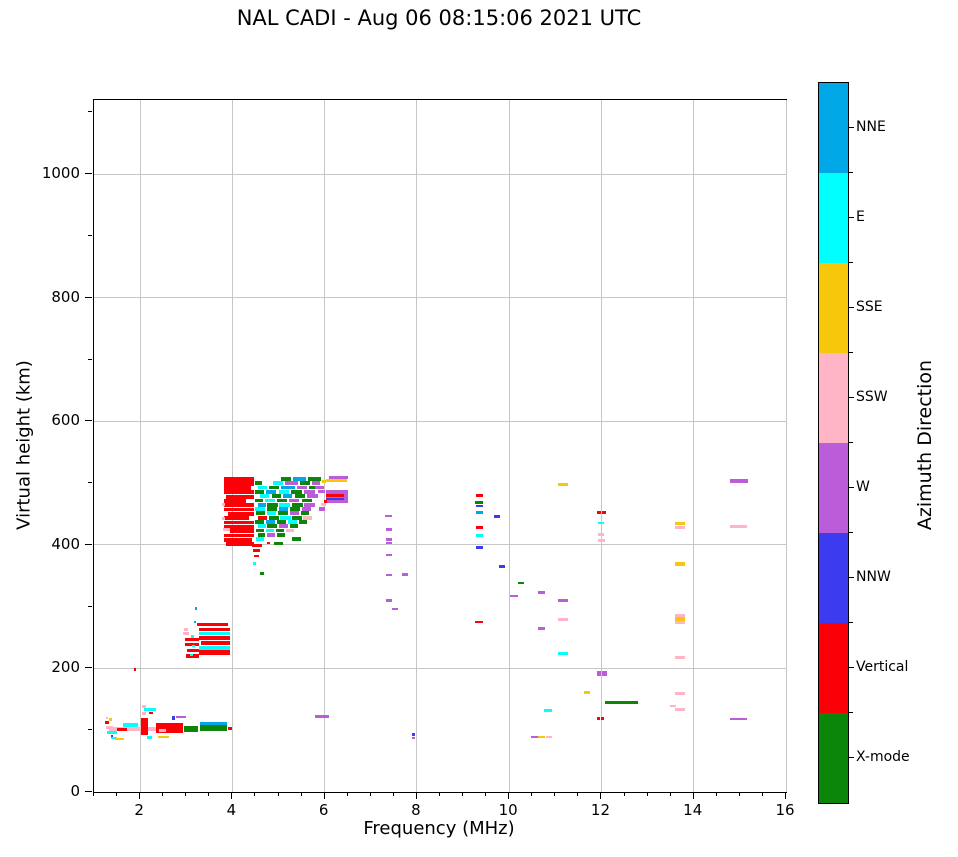 The width and height of the screenshot is (958, 857). Describe the element at coordinates (869, 307) in the screenshot. I see `colorbar-category-label: SSE` at that location.